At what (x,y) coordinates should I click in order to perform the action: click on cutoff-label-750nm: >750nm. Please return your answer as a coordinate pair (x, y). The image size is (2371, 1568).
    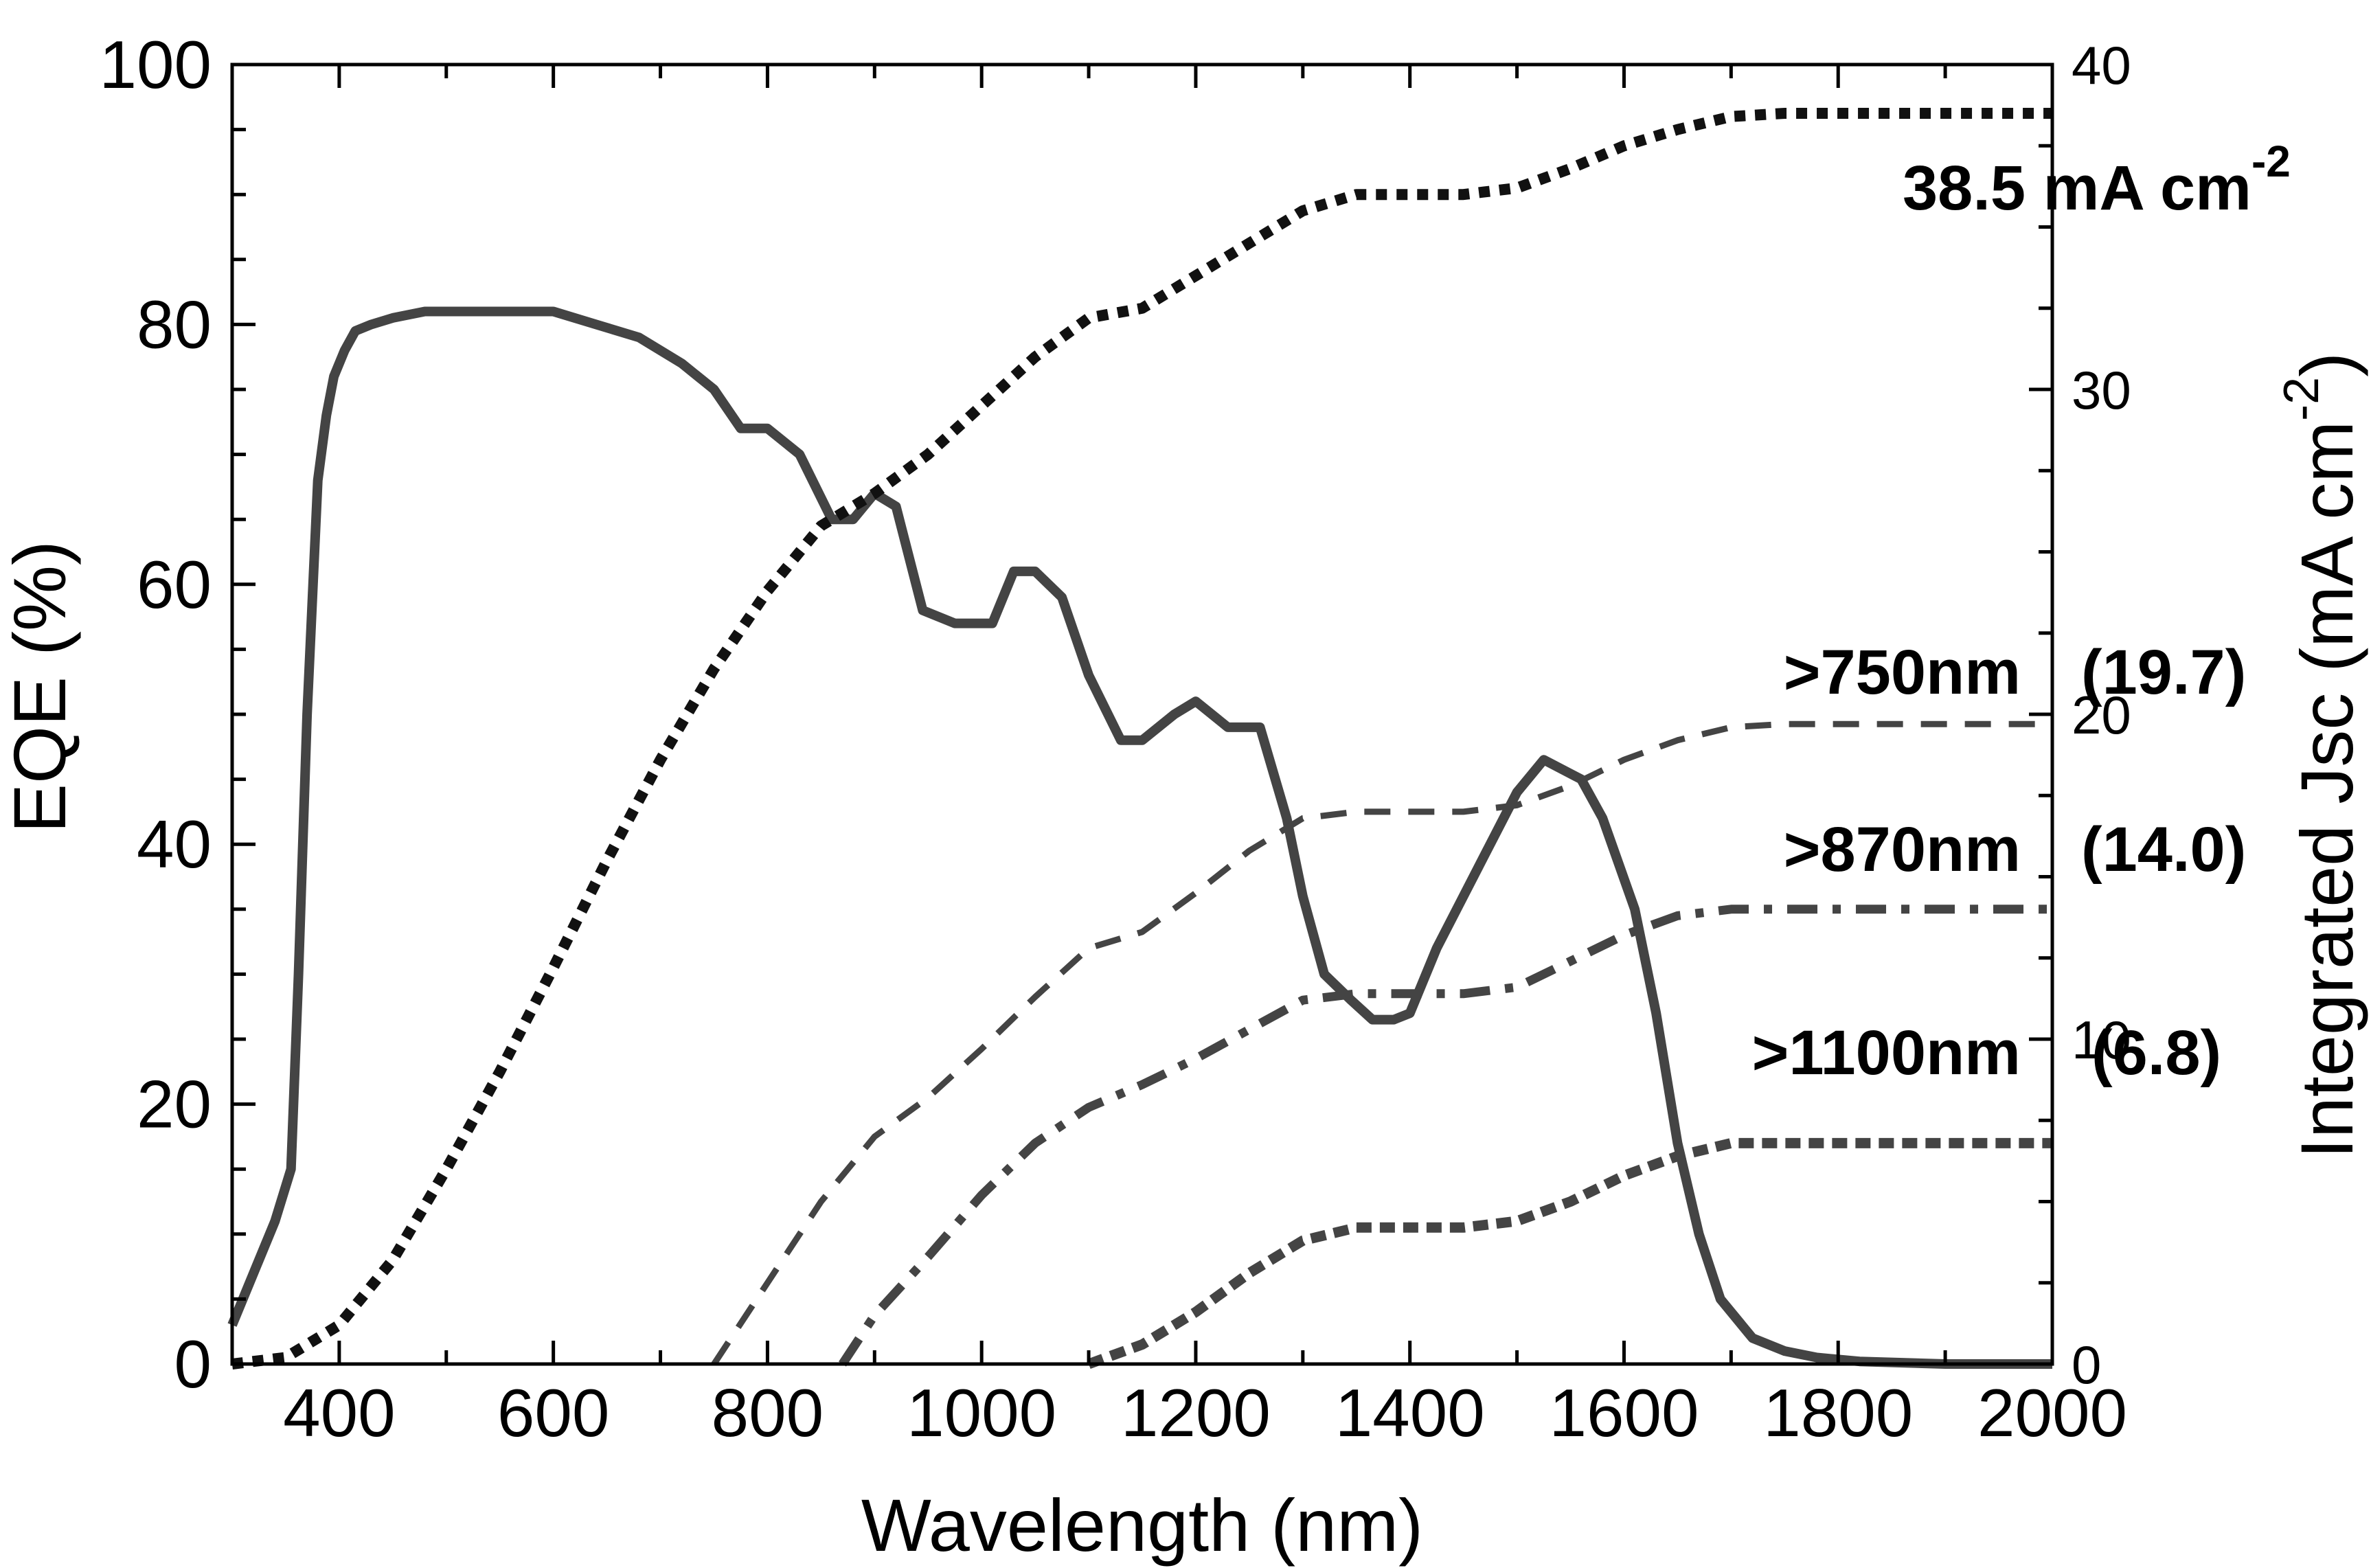
    Looking at the image, I should click on (1903, 672).